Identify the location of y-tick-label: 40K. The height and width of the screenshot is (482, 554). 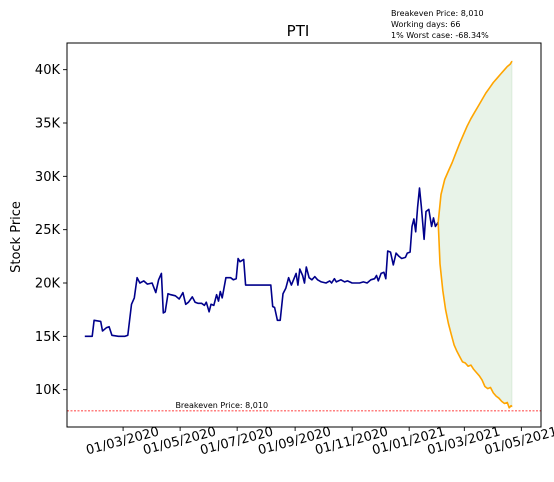
(48, 70).